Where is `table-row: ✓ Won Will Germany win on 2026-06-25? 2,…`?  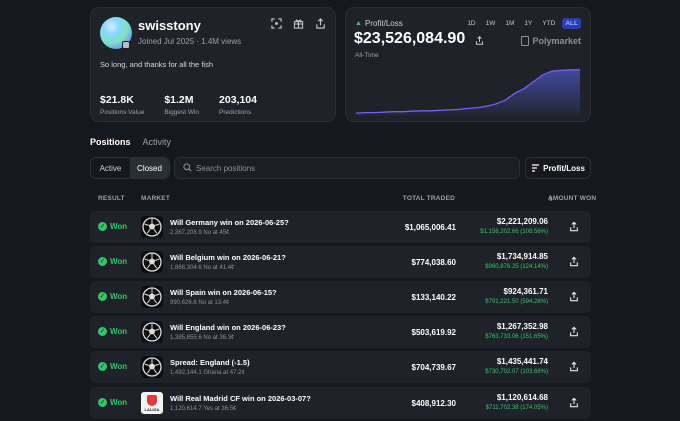
table-row: ✓ Won Will Germany win on 2026-06-25? 2,… is located at coordinates (340, 227).